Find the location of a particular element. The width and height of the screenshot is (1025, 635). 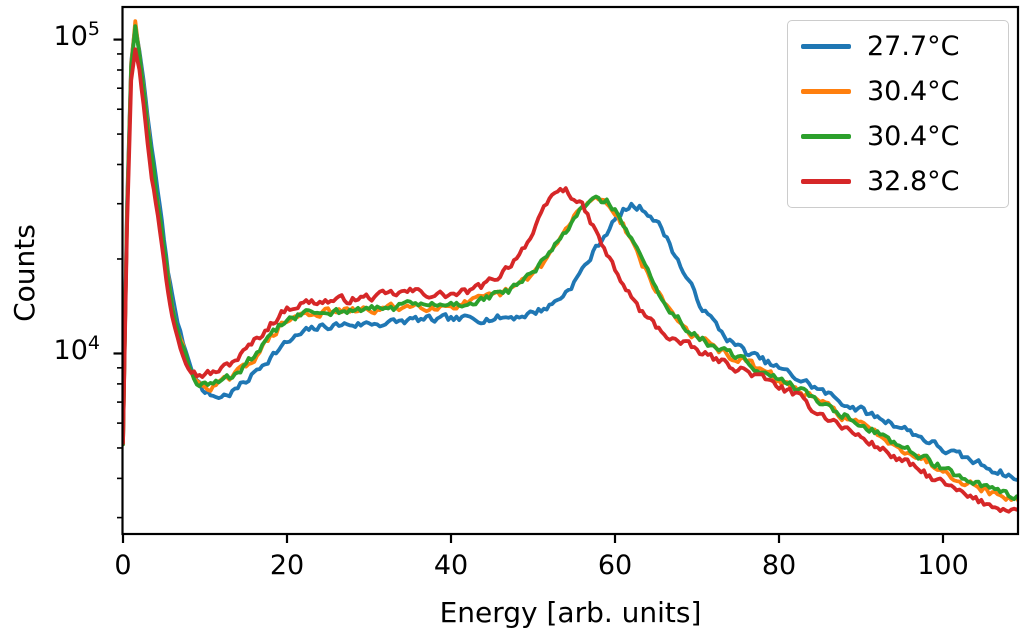

legend-swatch-green is located at coordinates (826, 136).